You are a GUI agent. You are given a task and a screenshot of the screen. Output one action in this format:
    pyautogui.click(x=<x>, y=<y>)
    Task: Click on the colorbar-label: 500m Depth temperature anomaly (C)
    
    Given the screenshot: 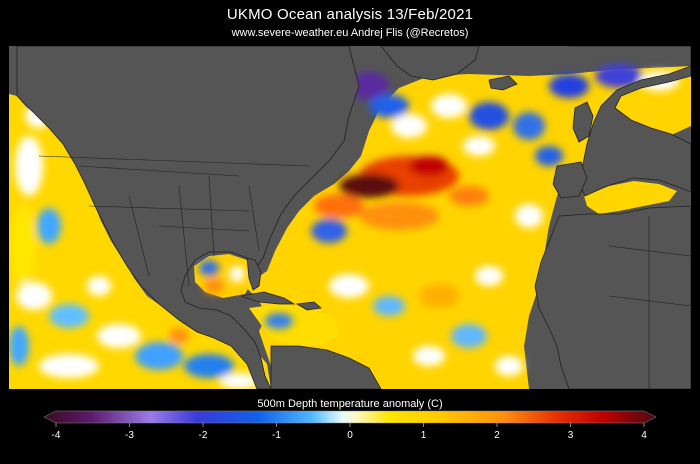 What is the action you would take?
    pyautogui.click(x=350, y=404)
    